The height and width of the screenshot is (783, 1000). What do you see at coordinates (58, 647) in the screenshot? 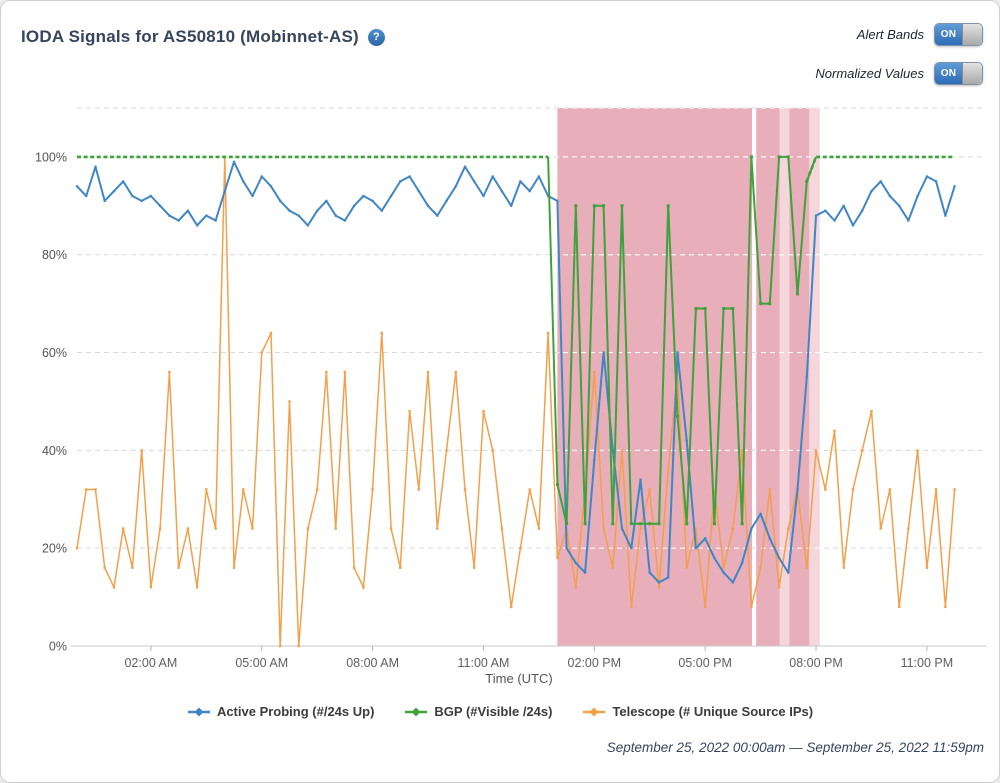
I see `y-tick-label: 0%` at bounding box center [58, 647].